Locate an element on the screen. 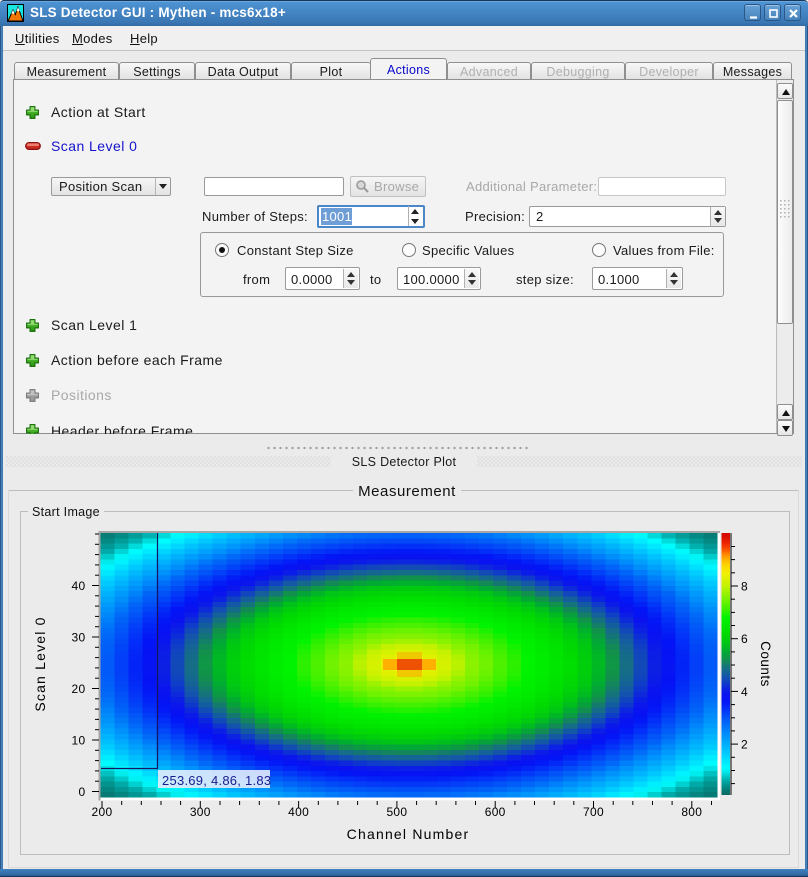  svg-text: 400 is located at coordinates (298, 812).